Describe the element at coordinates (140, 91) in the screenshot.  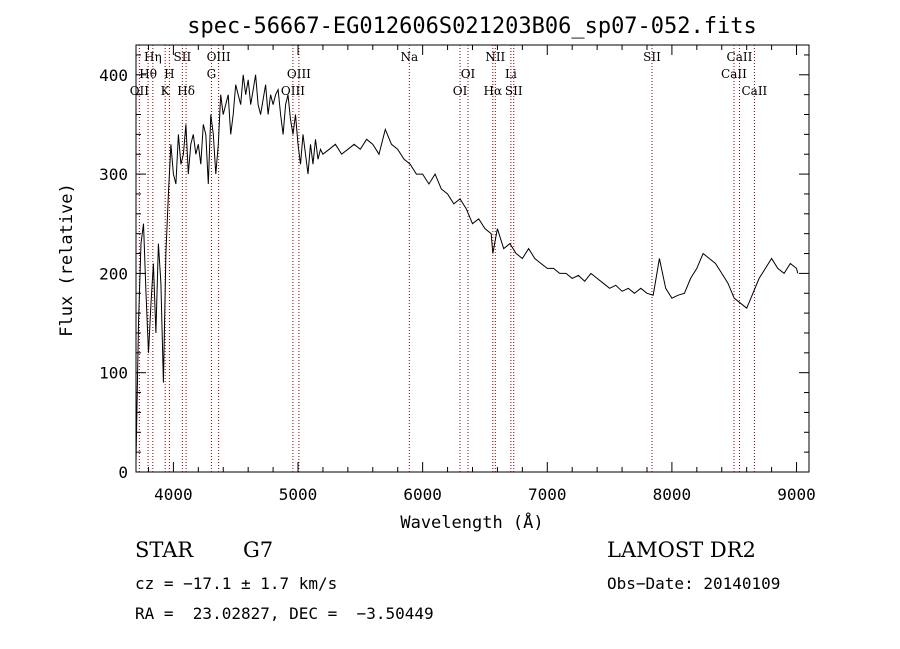
I see `line-label: OII` at that location.